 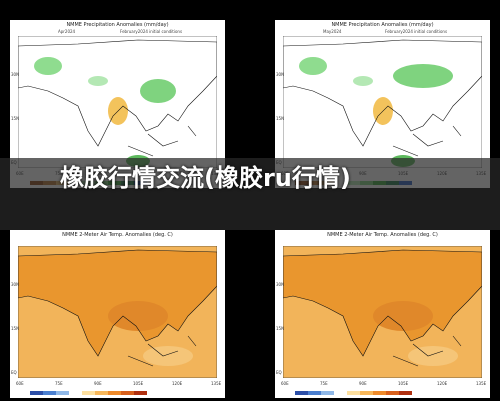 What do you see at coordinates (67, 31) in the screenshot?
I see `panel-month: Apr2024` at bounding box center [67, 31].